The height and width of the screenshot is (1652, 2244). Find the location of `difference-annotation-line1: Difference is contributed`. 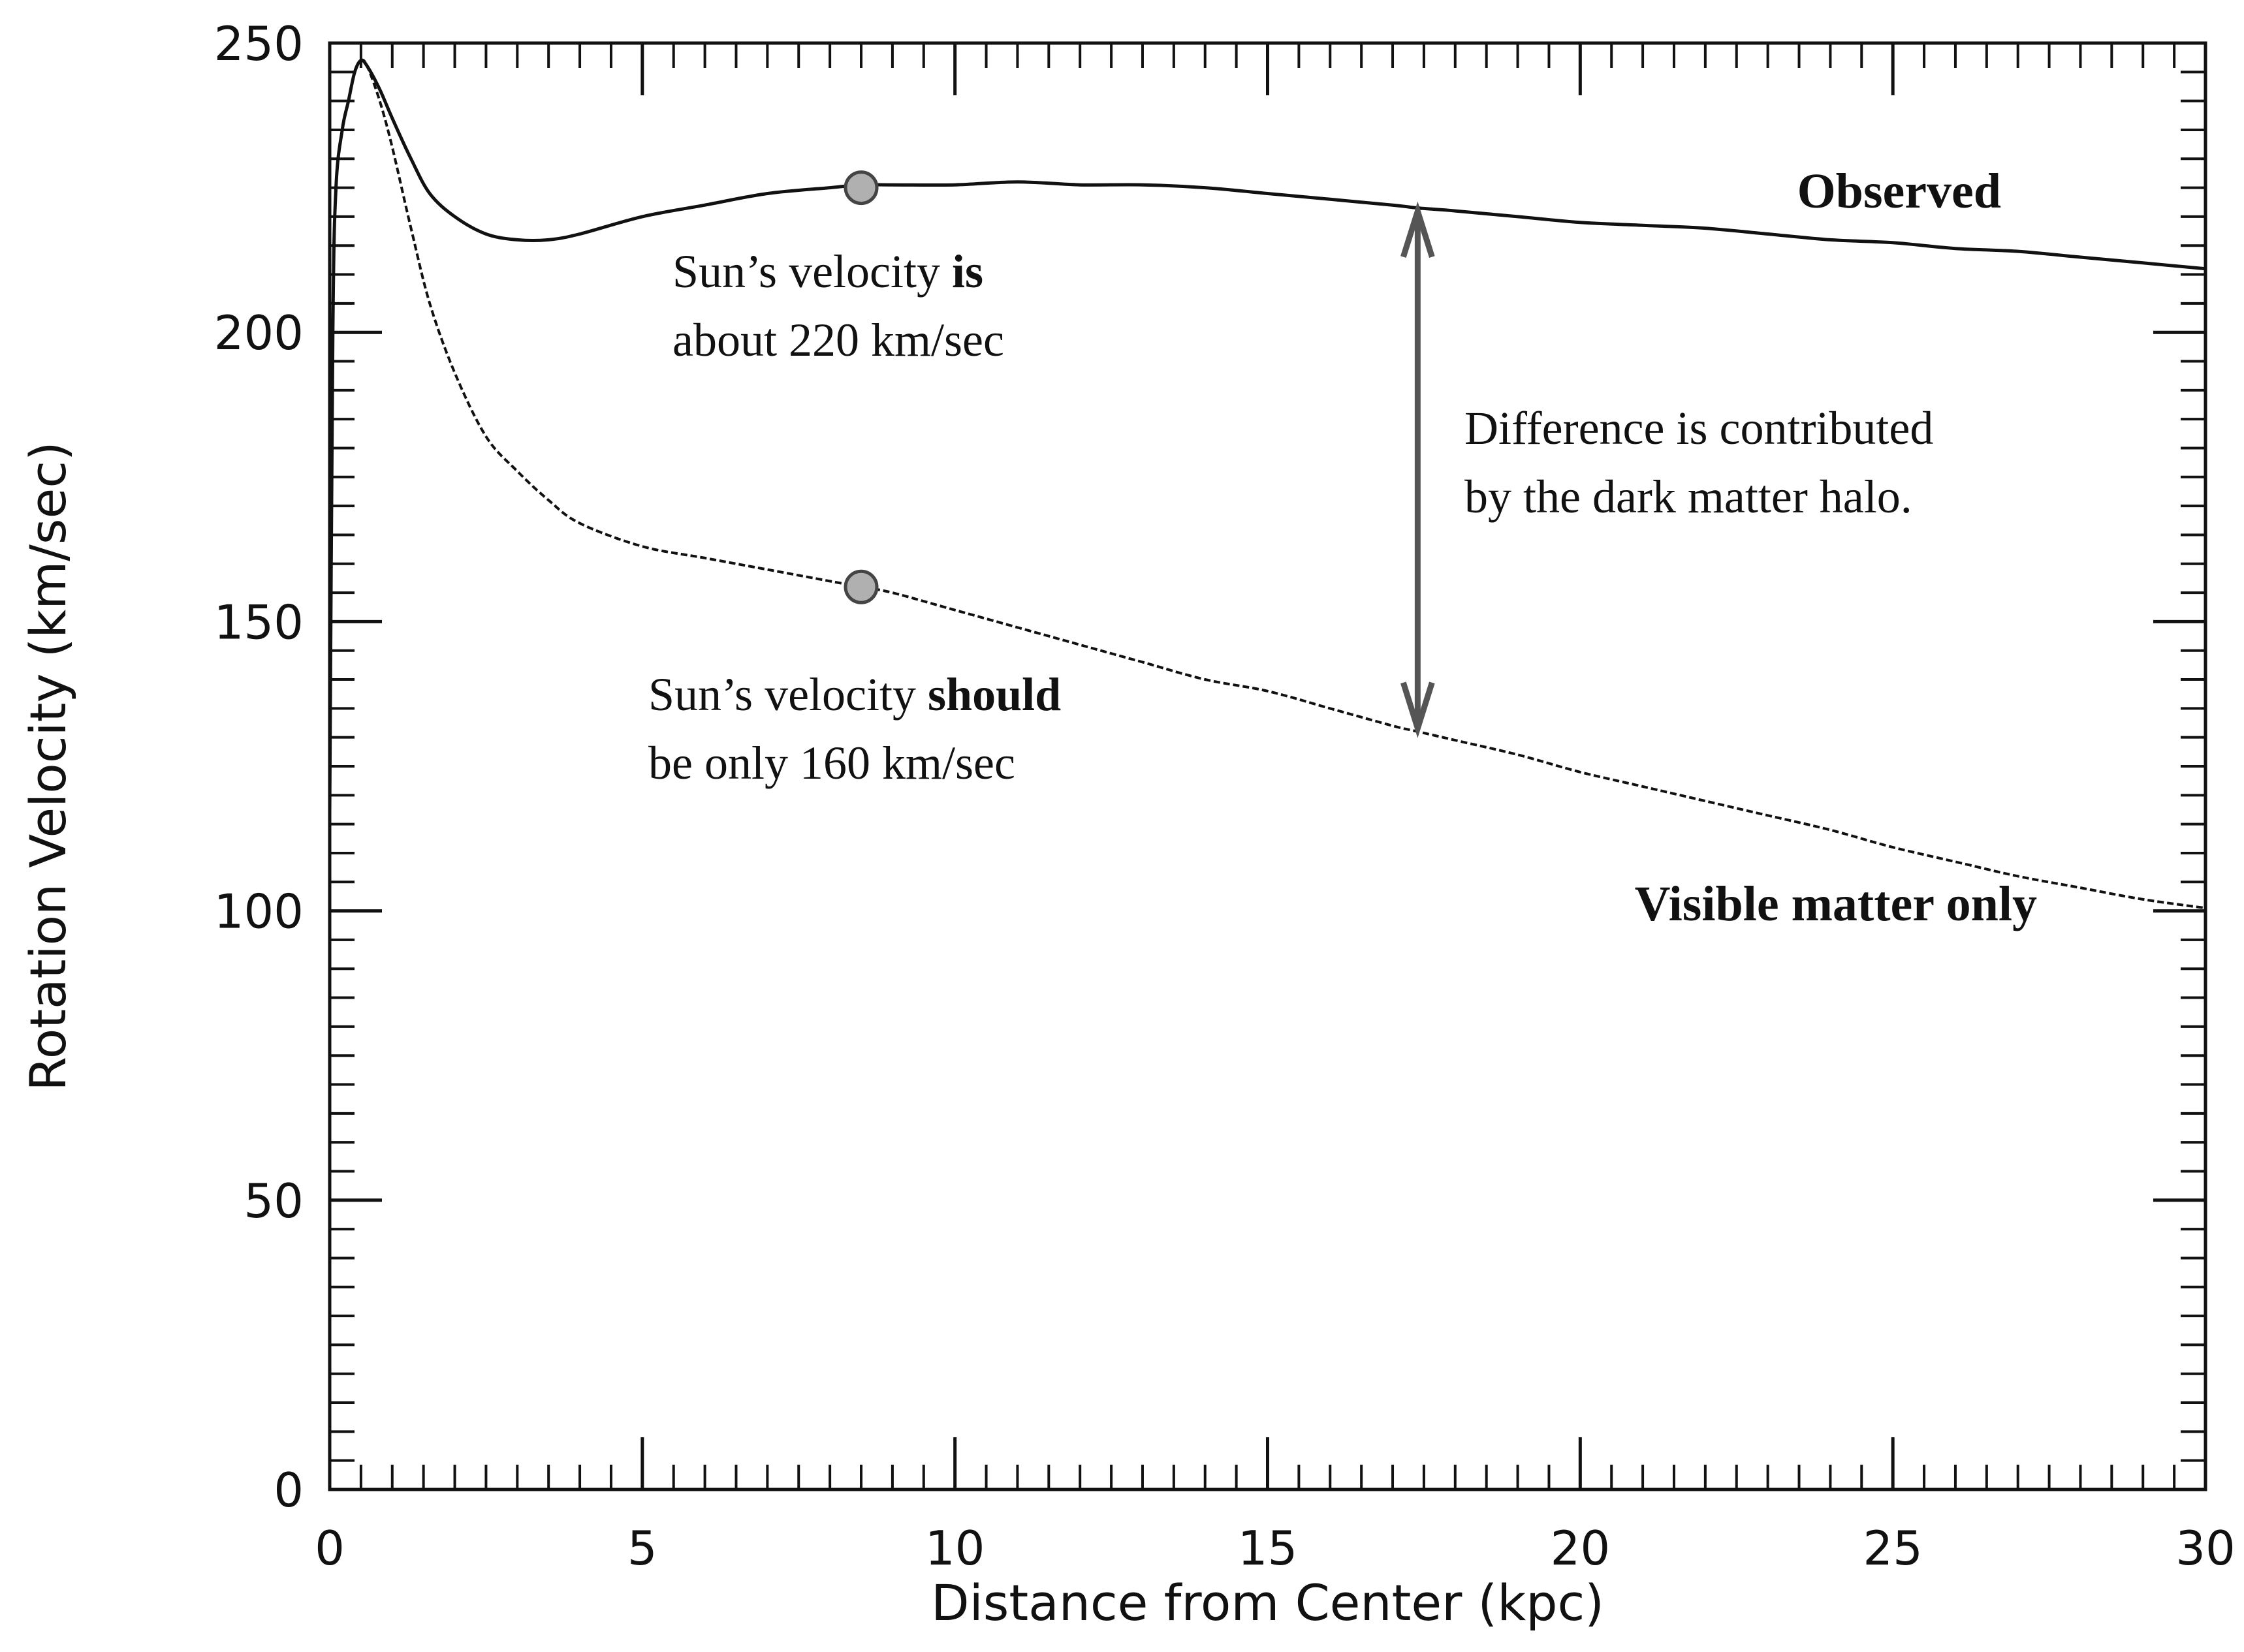

difference-annotation-line1: Difference is contributed is located at coordinates (1699, 428).